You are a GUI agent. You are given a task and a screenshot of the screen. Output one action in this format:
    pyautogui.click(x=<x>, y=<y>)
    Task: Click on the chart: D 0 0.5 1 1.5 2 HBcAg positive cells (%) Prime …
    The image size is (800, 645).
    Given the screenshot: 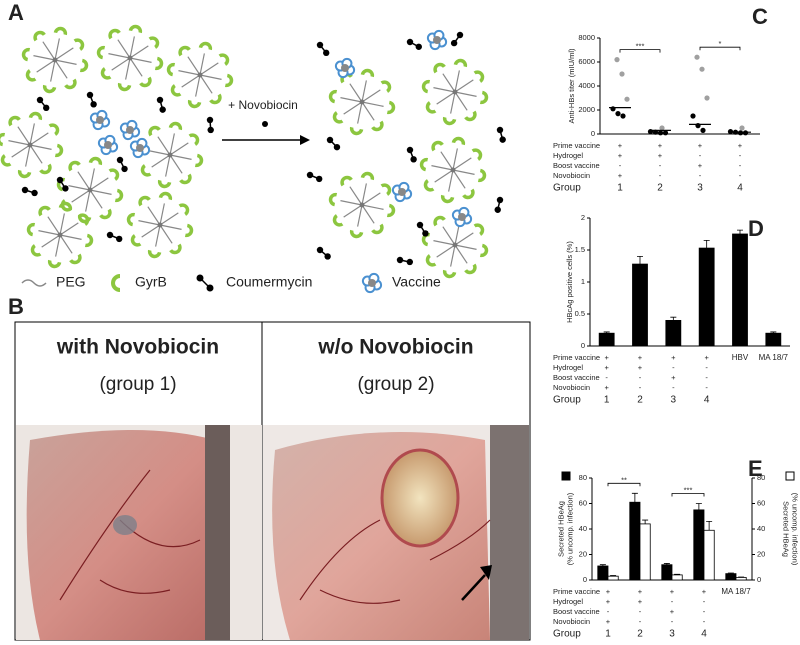 What is the action you would take?
    pyautogui.click(x=671, y=309)
    